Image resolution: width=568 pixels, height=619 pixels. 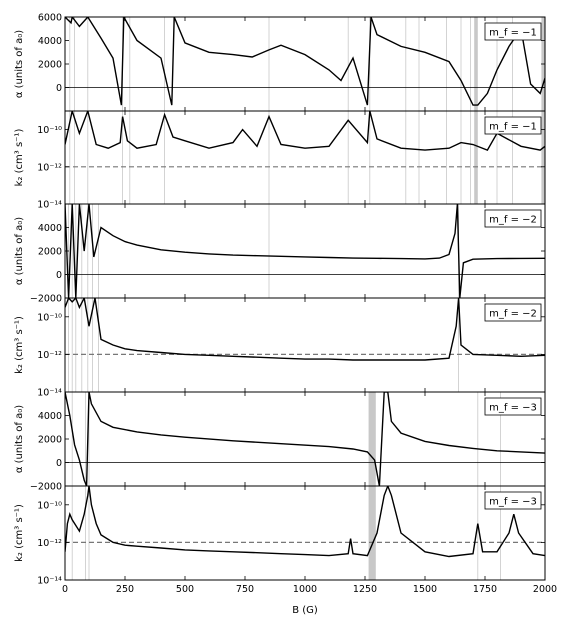 What do you see at coordinates (365, 589) in the screenshot?
I see `x-tick-label: 1250` at bounding box center [365, 589].